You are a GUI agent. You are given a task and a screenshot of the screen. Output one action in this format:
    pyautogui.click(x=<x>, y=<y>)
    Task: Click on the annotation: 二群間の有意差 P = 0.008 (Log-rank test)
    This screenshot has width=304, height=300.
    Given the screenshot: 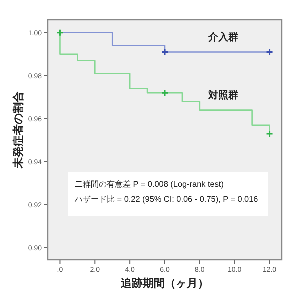 What is the action you would take?
    pyautogui.click(x=149, y=184)
    